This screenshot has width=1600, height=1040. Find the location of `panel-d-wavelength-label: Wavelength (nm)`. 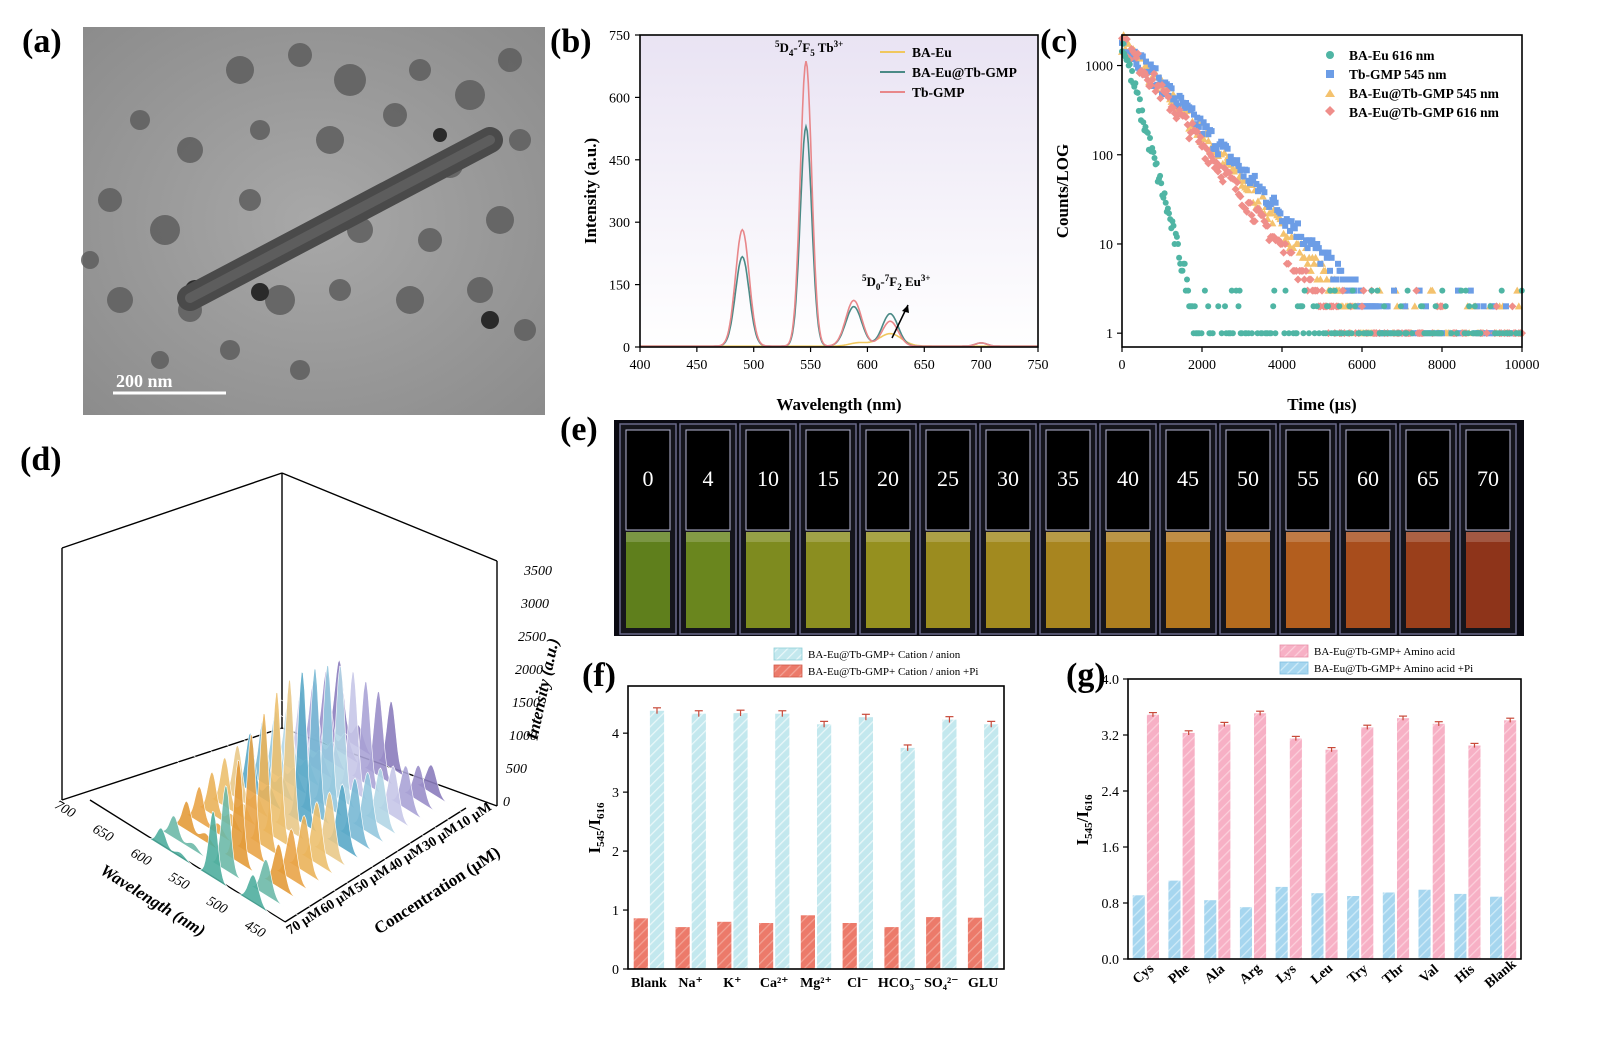

panel-d-wavelength-label: Wavelength (nm) is located at coordinates (153, 900).